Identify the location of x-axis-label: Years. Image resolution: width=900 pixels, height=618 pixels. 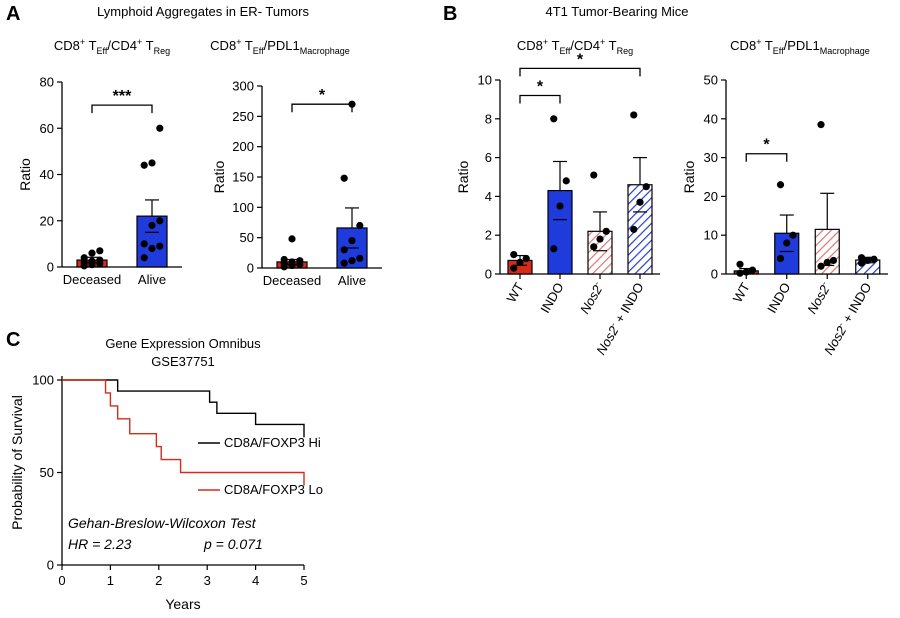
(182, 604).